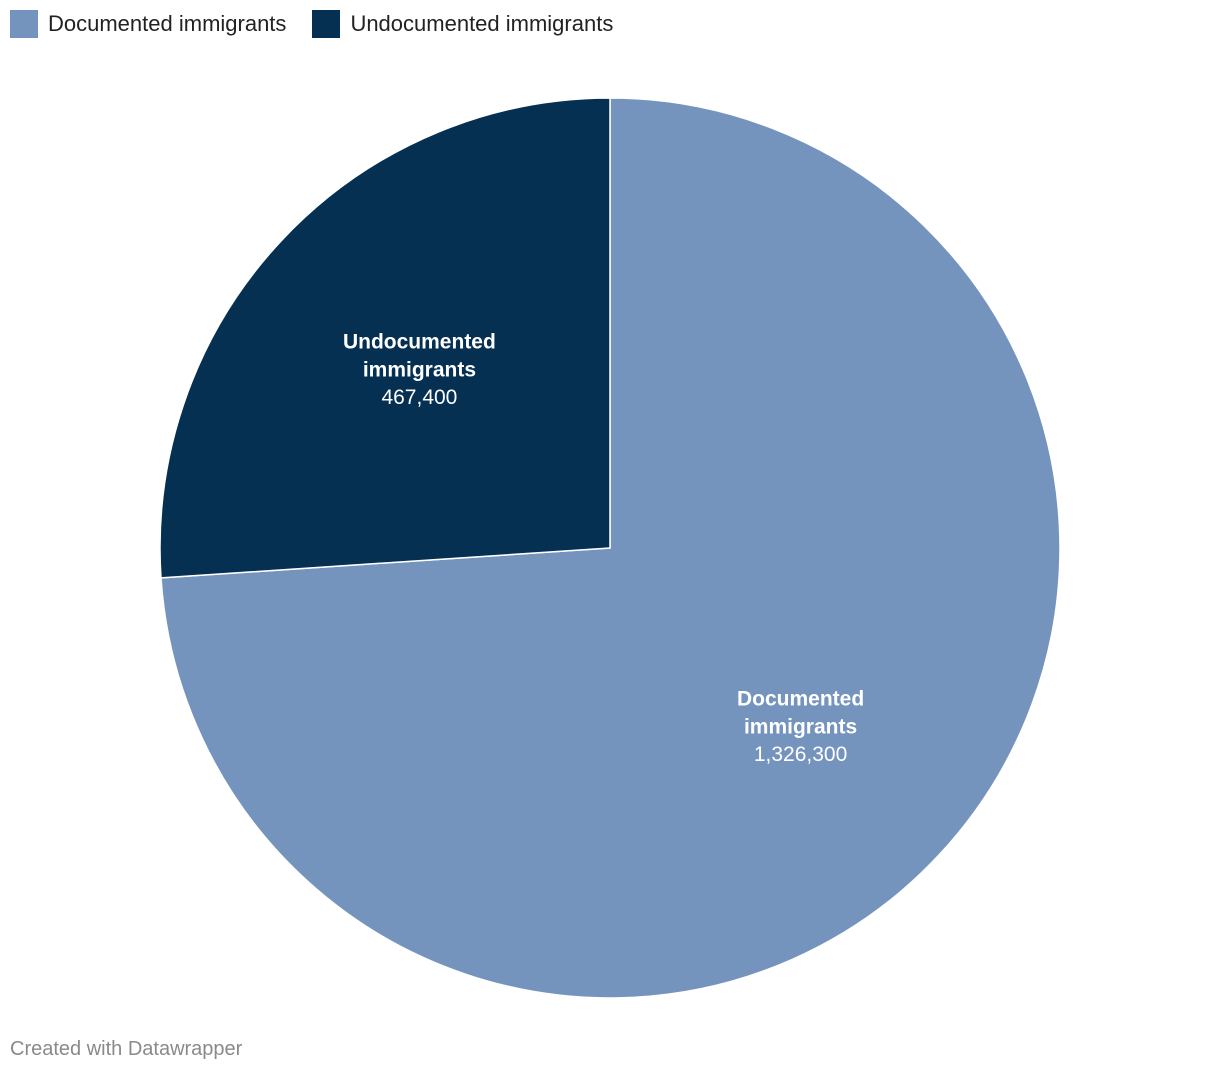 This screenshot has width=1220, height=1074. What do you see at coordinates (800, 754) in the screenshot?
I see `slice-value-documented-immigrants: 1,326,300` at bounding box center [800, 754].